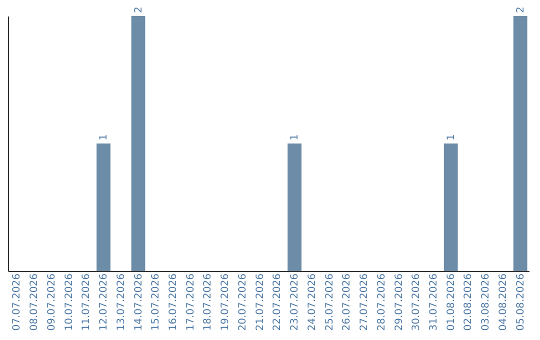 The width and height of the screenshot is (540, 340). What do you see at coordinates (208, 302) in the screenshot?
I see `x-tick-label: 18.07.2026` at bounding box center [208, 302].